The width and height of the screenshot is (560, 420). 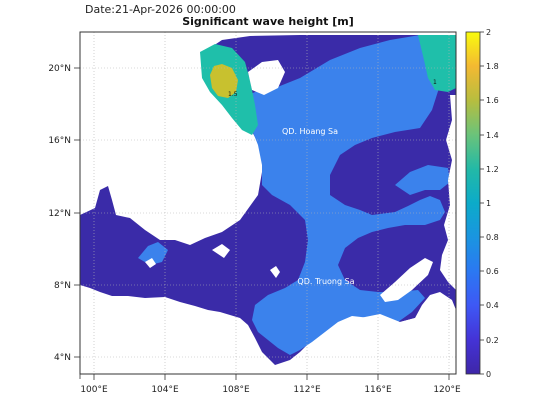 I want to click on lat-label-12n: 12°N, so click(x=59, y=214).